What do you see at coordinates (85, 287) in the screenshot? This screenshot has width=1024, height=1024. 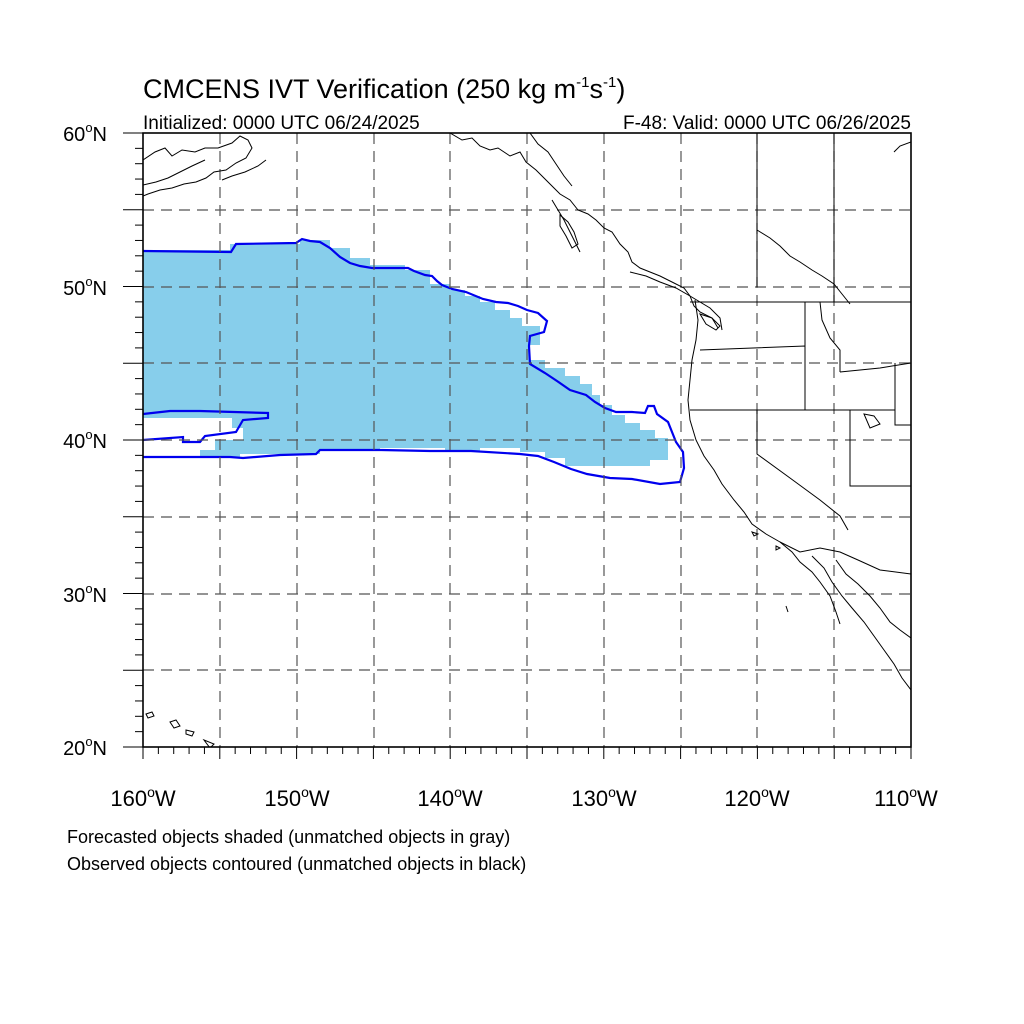 I see `lat-label-50n: 50oN` at bounding box center [85, 287].